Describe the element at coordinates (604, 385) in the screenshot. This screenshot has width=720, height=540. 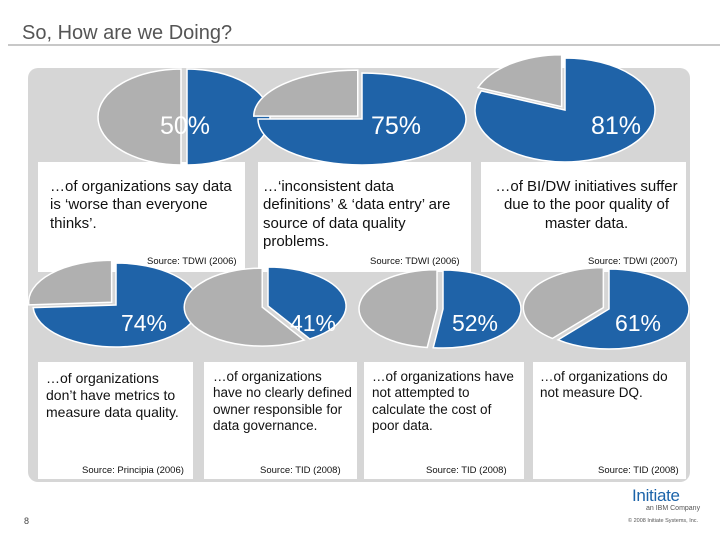
I see `stat-description: …of organizations do not measure DQ.` at that location.